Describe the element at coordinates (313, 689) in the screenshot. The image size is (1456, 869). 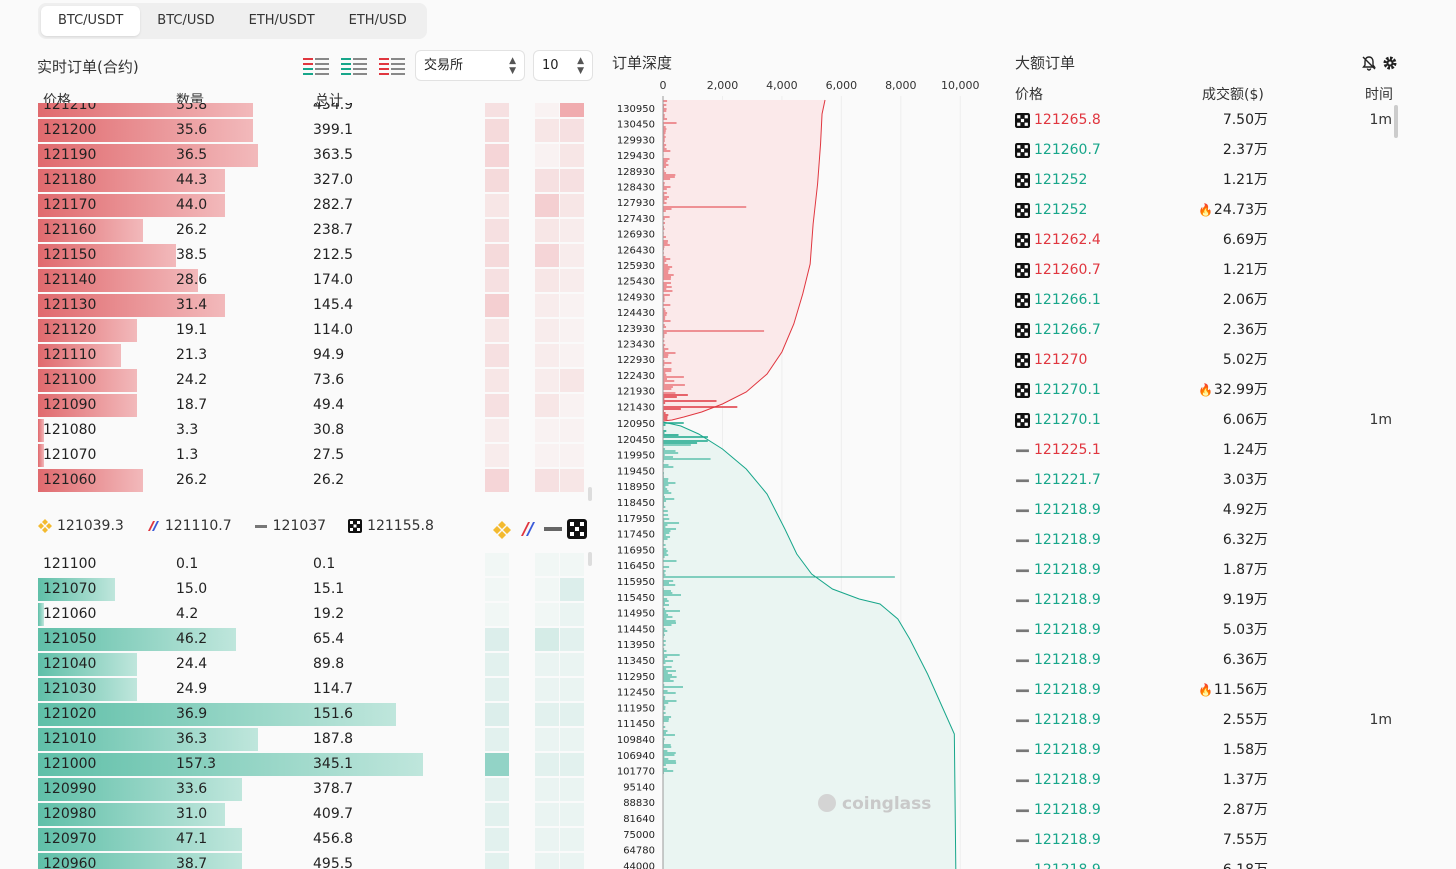
I see `bid-row: 121030 24.9 114.7` at that location.